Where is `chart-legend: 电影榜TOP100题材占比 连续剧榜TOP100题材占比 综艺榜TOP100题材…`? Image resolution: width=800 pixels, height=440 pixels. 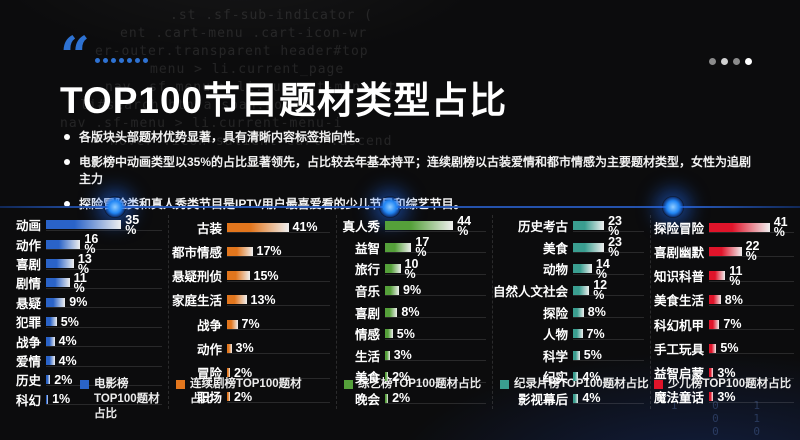
chart-legend: 电影榜TOP100题材占比 连续剧榜TOP100题材占比 综艺榜TOP100题材… is located at coordinates (400, 399).